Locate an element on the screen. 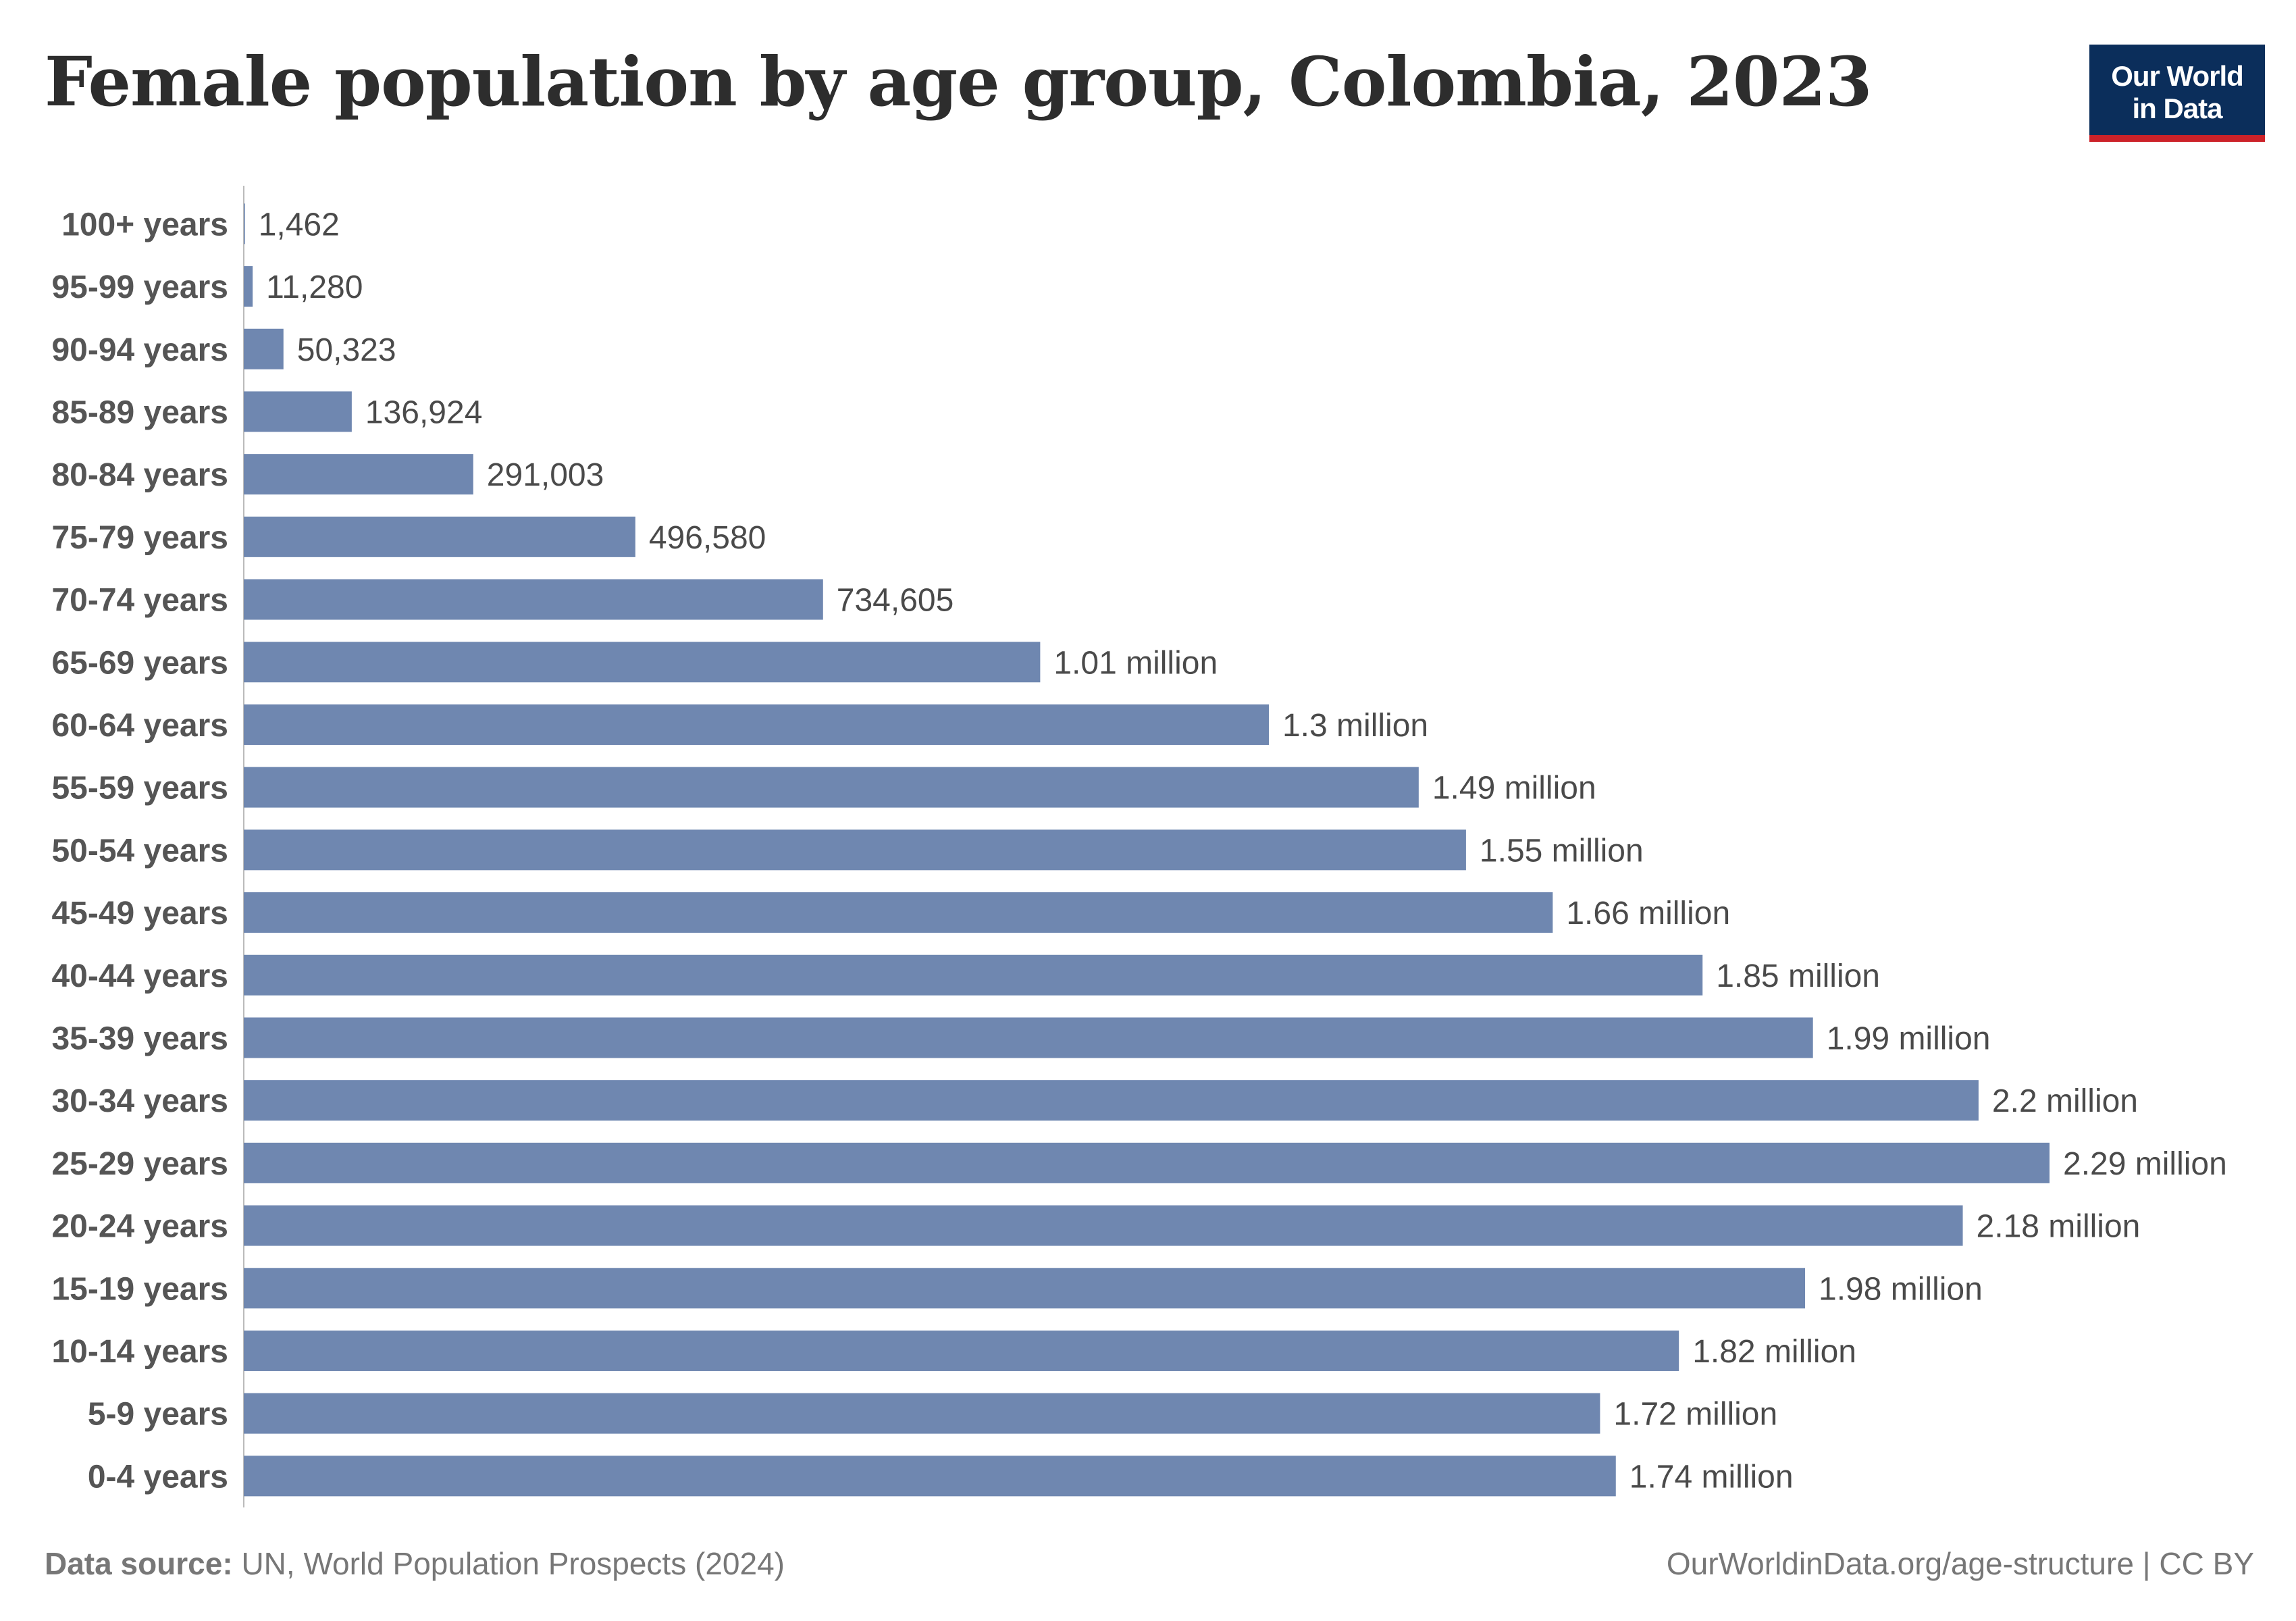  value-label: 1.72 million is located at coordinates (1695, 1415).